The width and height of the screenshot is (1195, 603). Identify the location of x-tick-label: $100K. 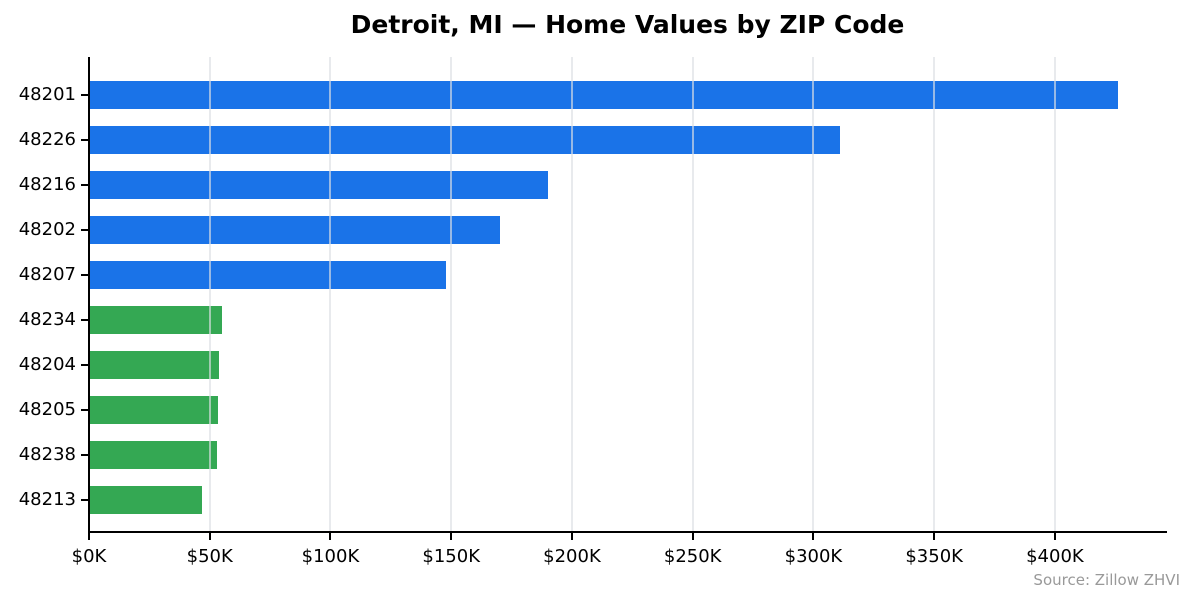
(330, 556).